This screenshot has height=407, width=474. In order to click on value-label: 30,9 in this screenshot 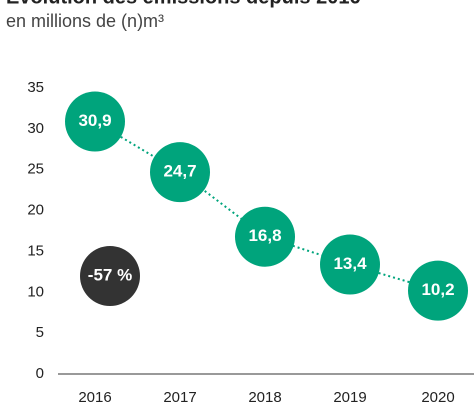, I will do `click(94, 120)`.